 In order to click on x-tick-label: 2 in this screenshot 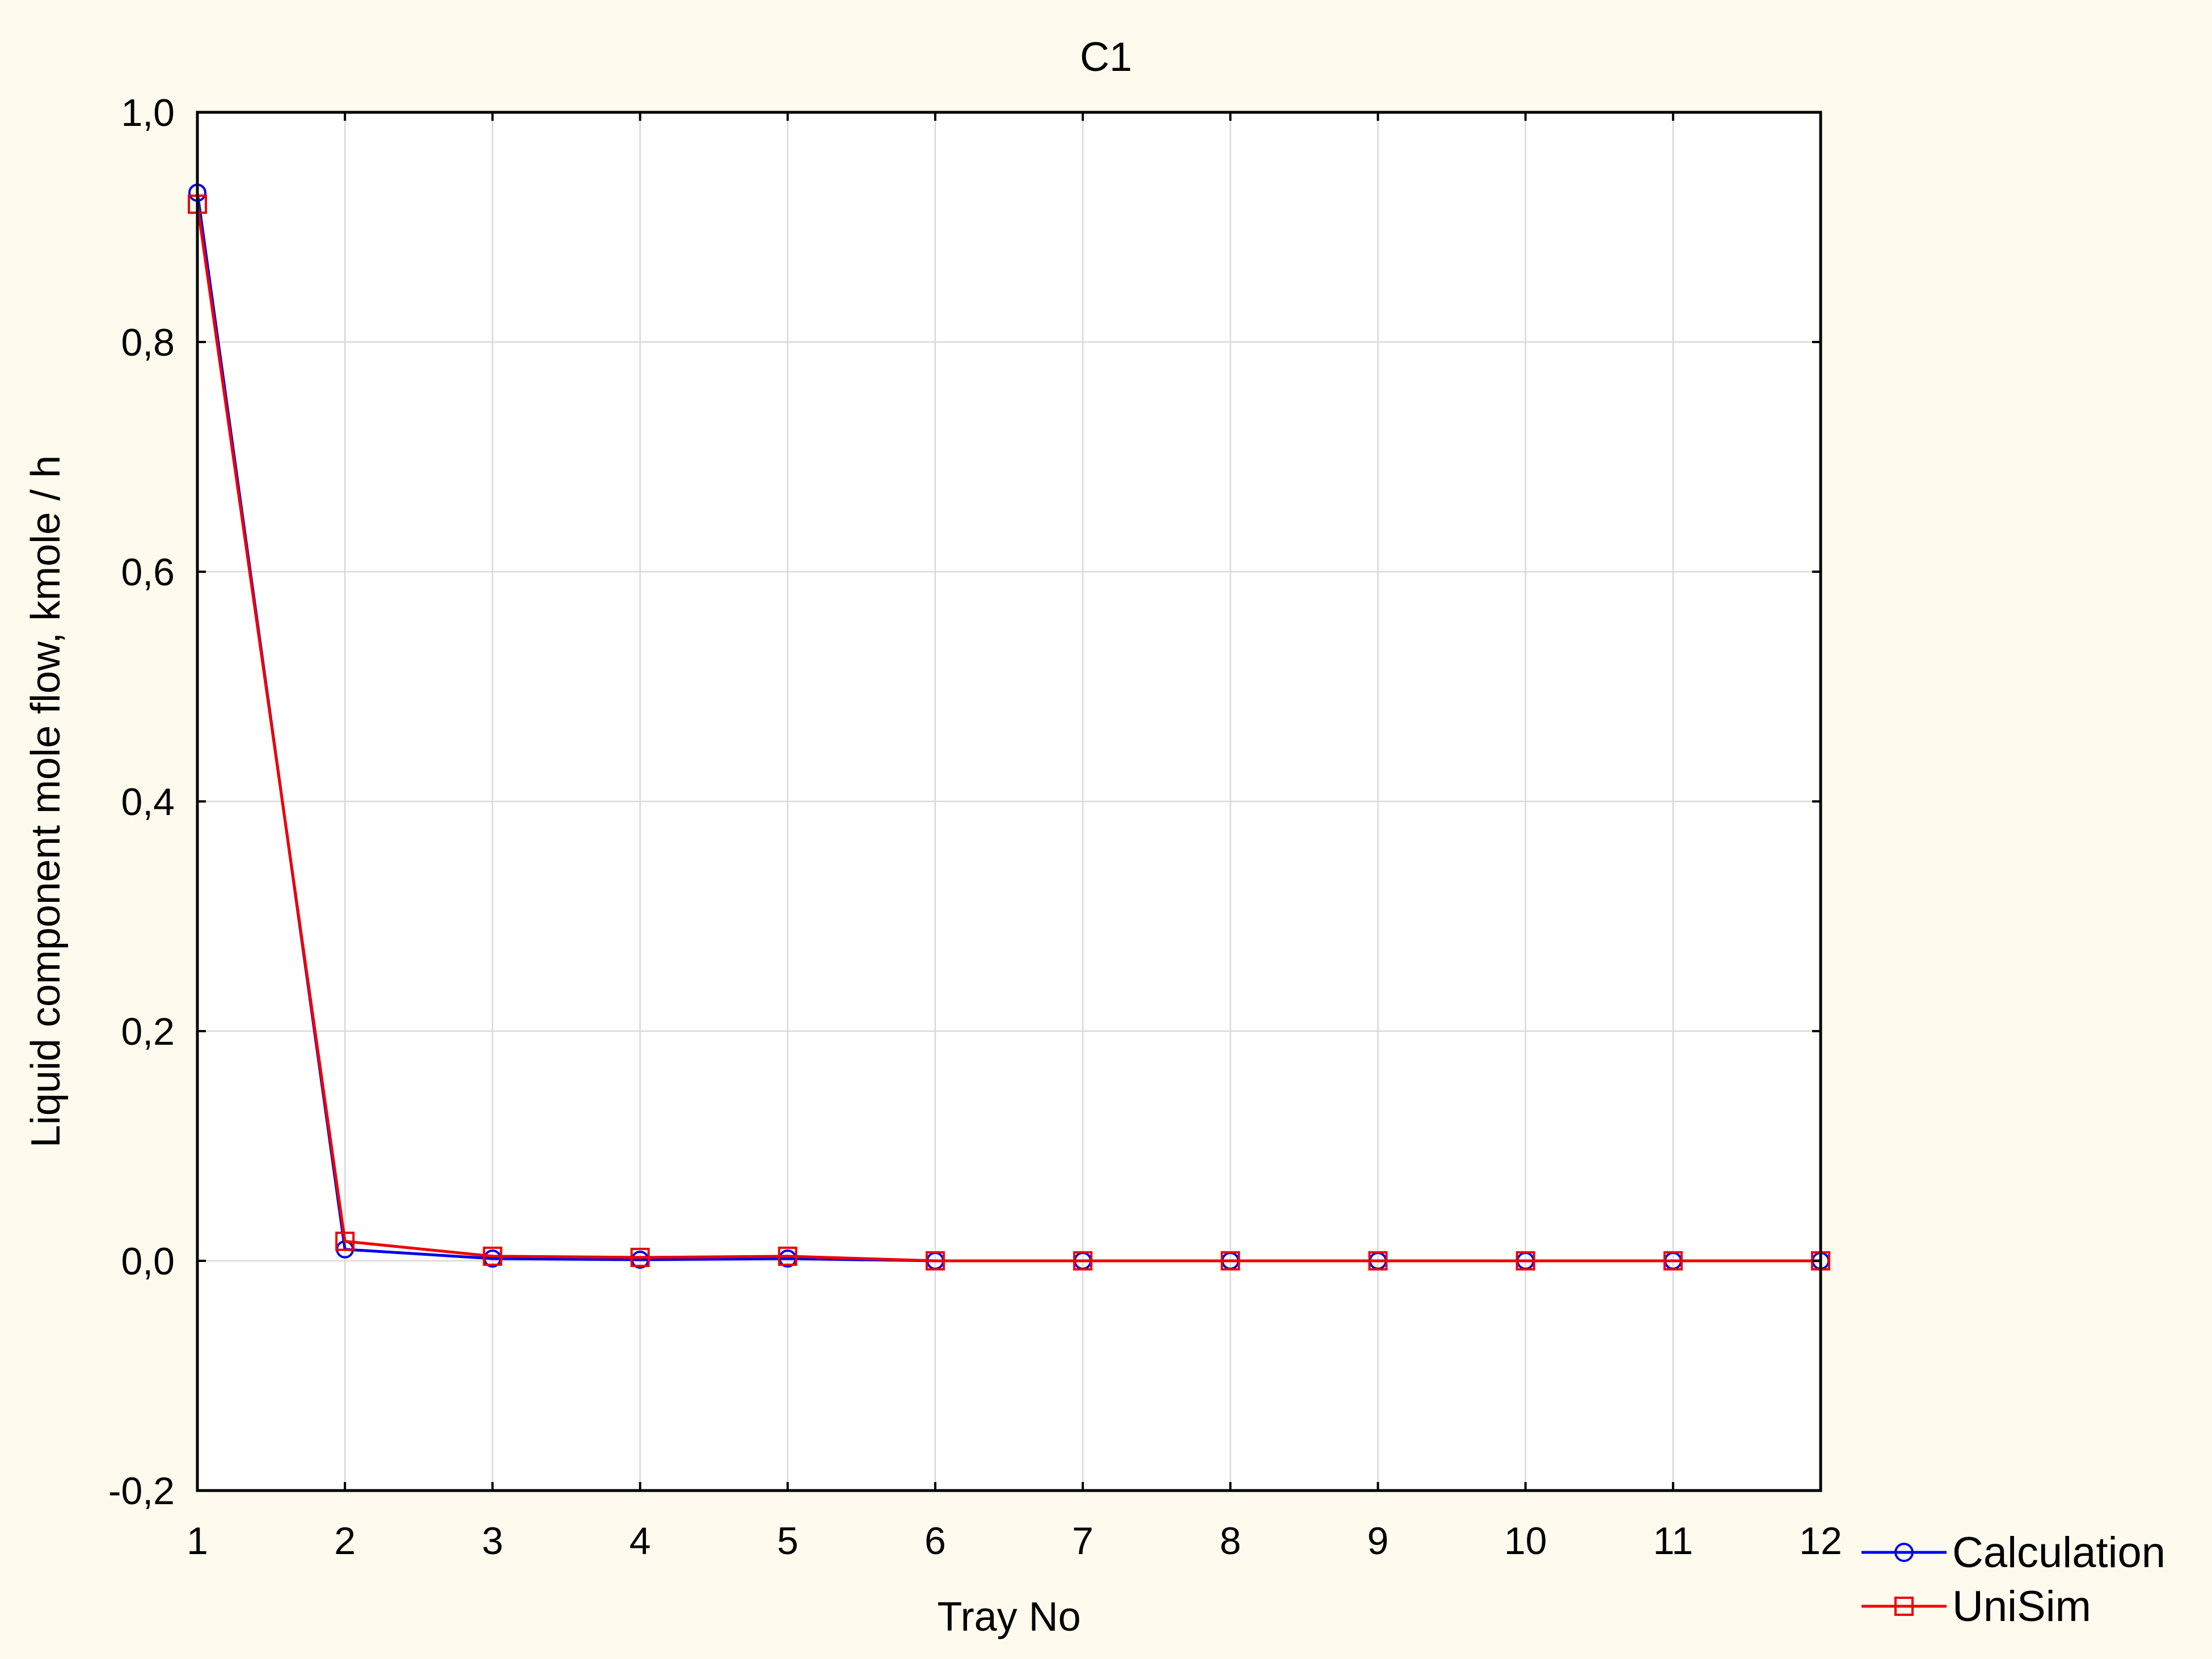, I will do `click(345, 1541)`.